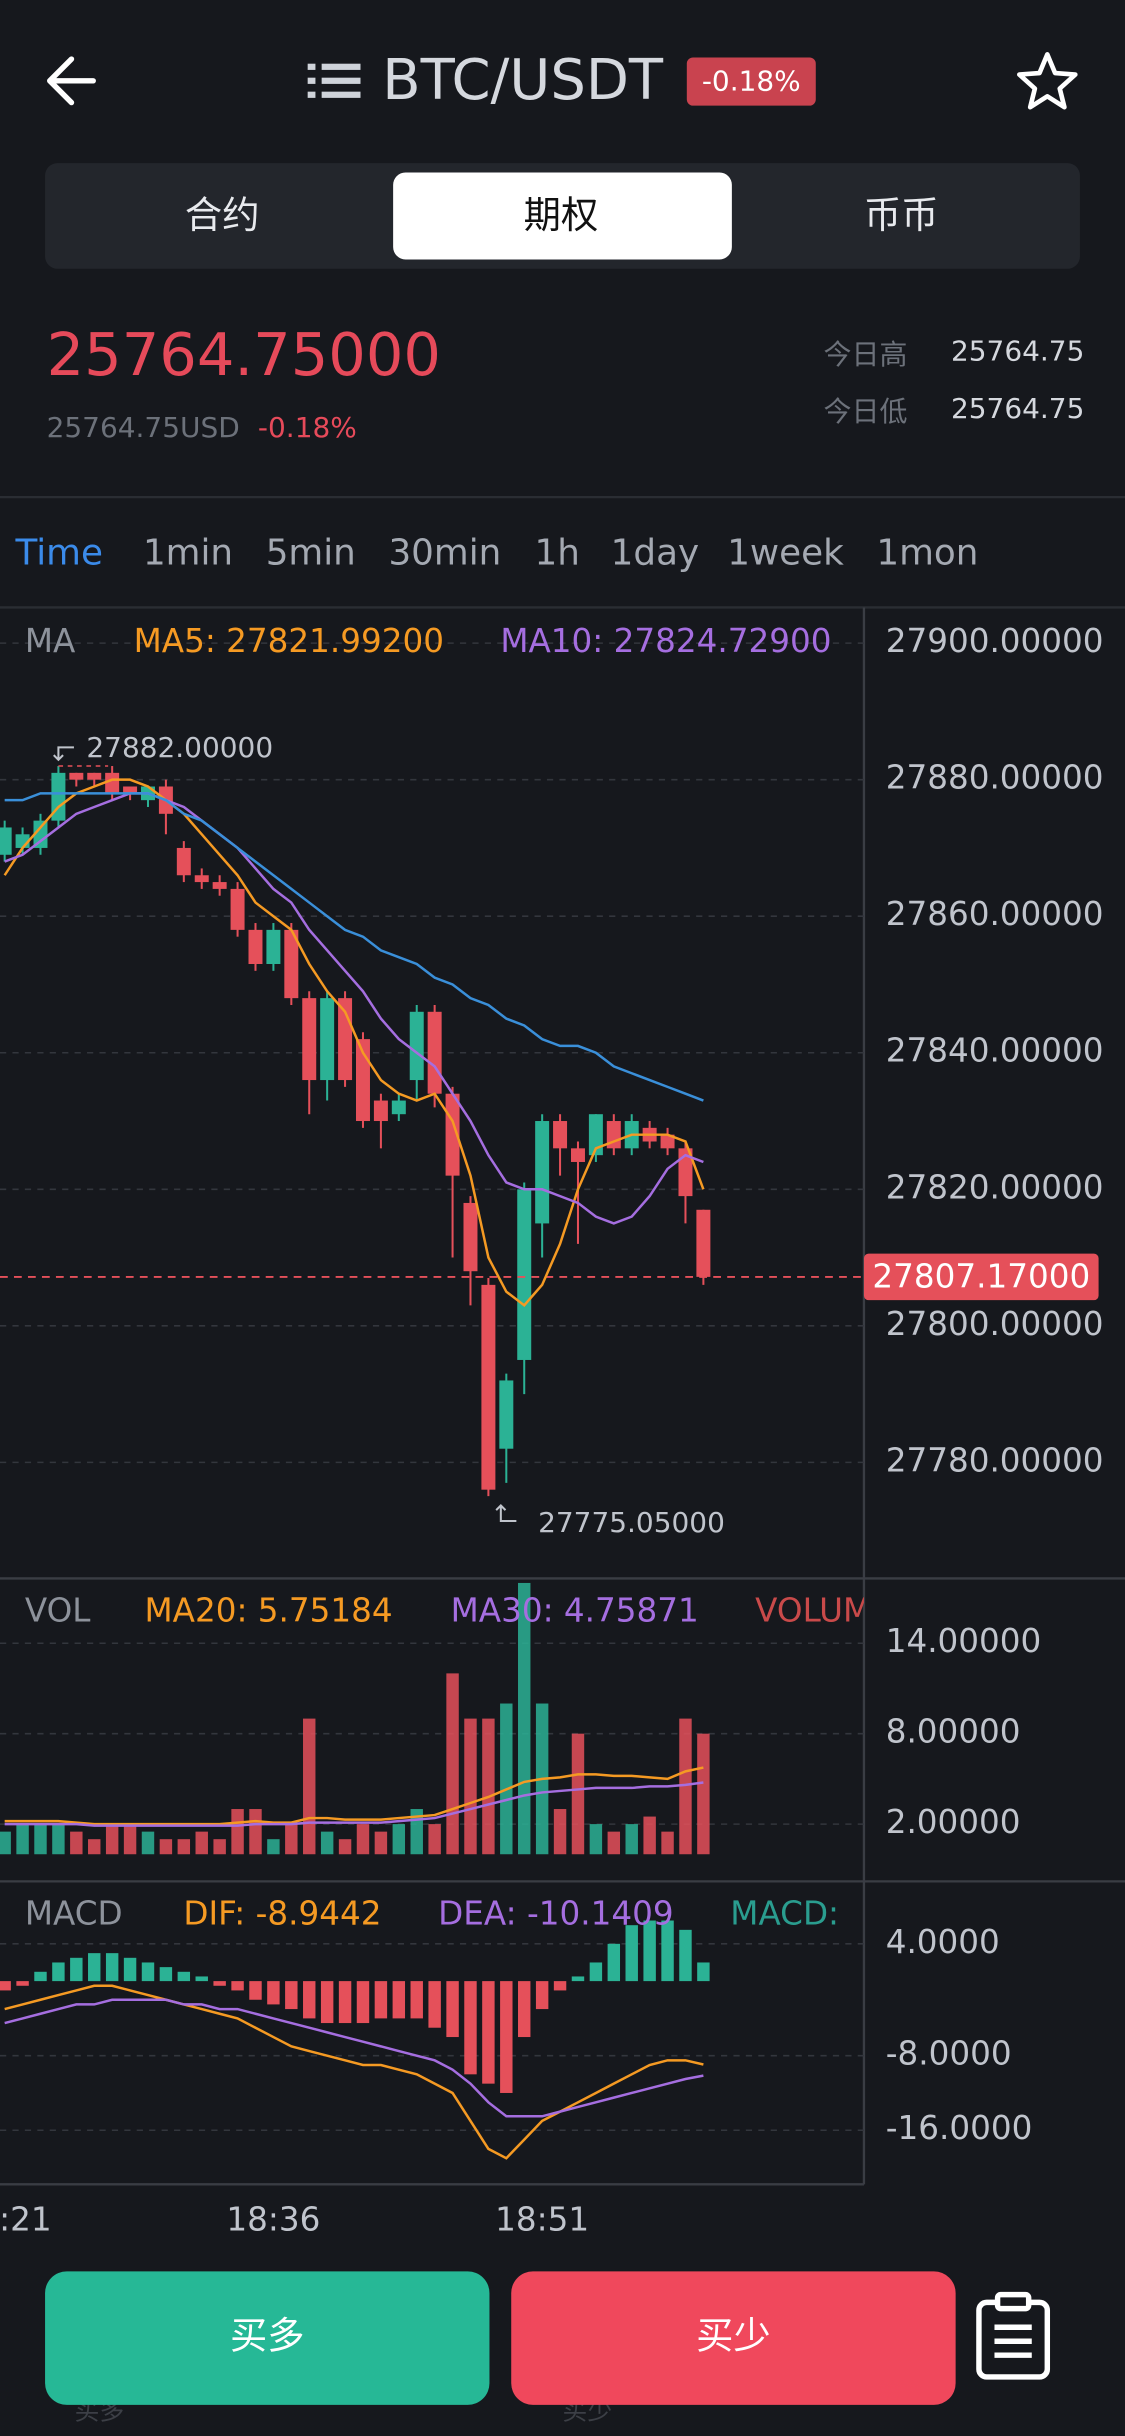 The width and height of the screenshot is (1125, 2436). Describe the element at coordinates (995, 1460) in the screenshot. I see `y-tick-label: 27780.00000` at that location.